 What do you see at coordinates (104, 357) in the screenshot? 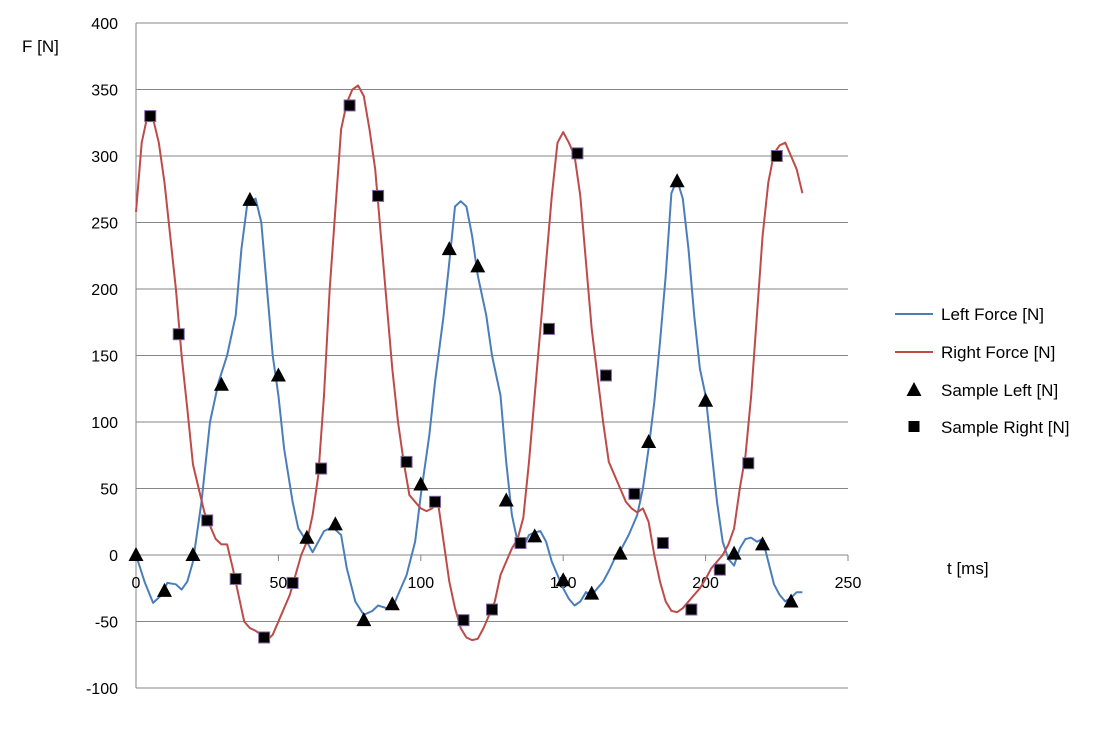
I see `y-tick-label: 150` at bounding box center [104, 357].